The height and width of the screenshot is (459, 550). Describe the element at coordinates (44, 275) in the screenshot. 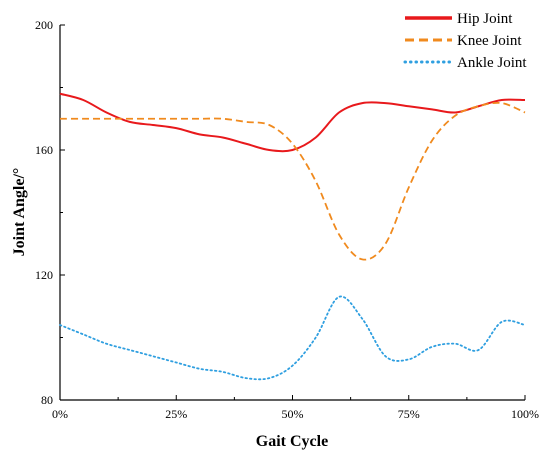

I see `y-tick-label: 120` at that location.